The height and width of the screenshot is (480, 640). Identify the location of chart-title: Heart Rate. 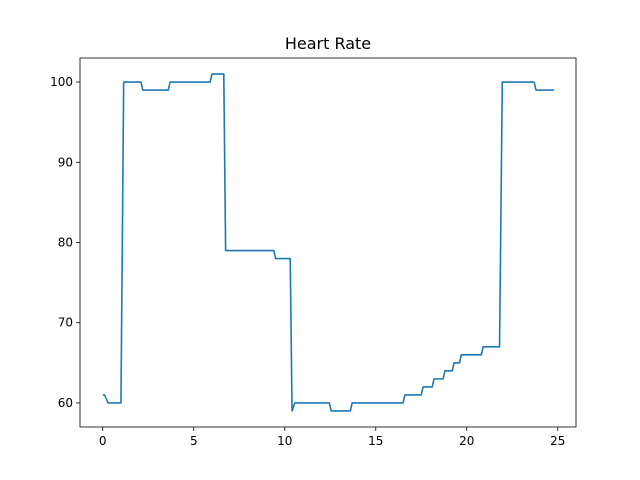
(328, 43).